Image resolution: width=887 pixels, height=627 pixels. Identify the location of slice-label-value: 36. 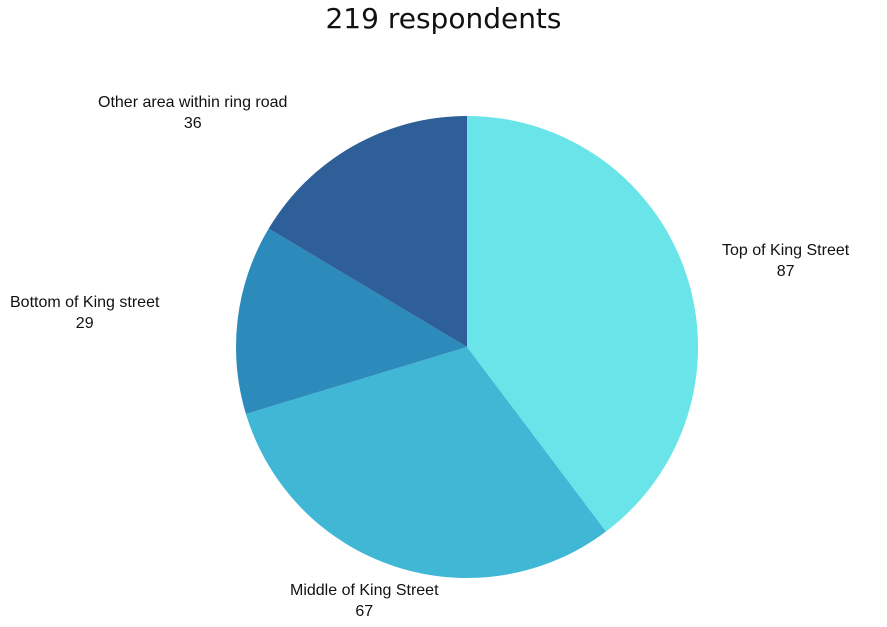
(192, 123).